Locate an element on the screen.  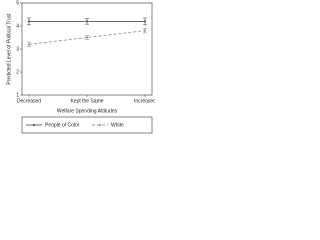
x-tick-label: Decreased is located at coordinates (29, 101).